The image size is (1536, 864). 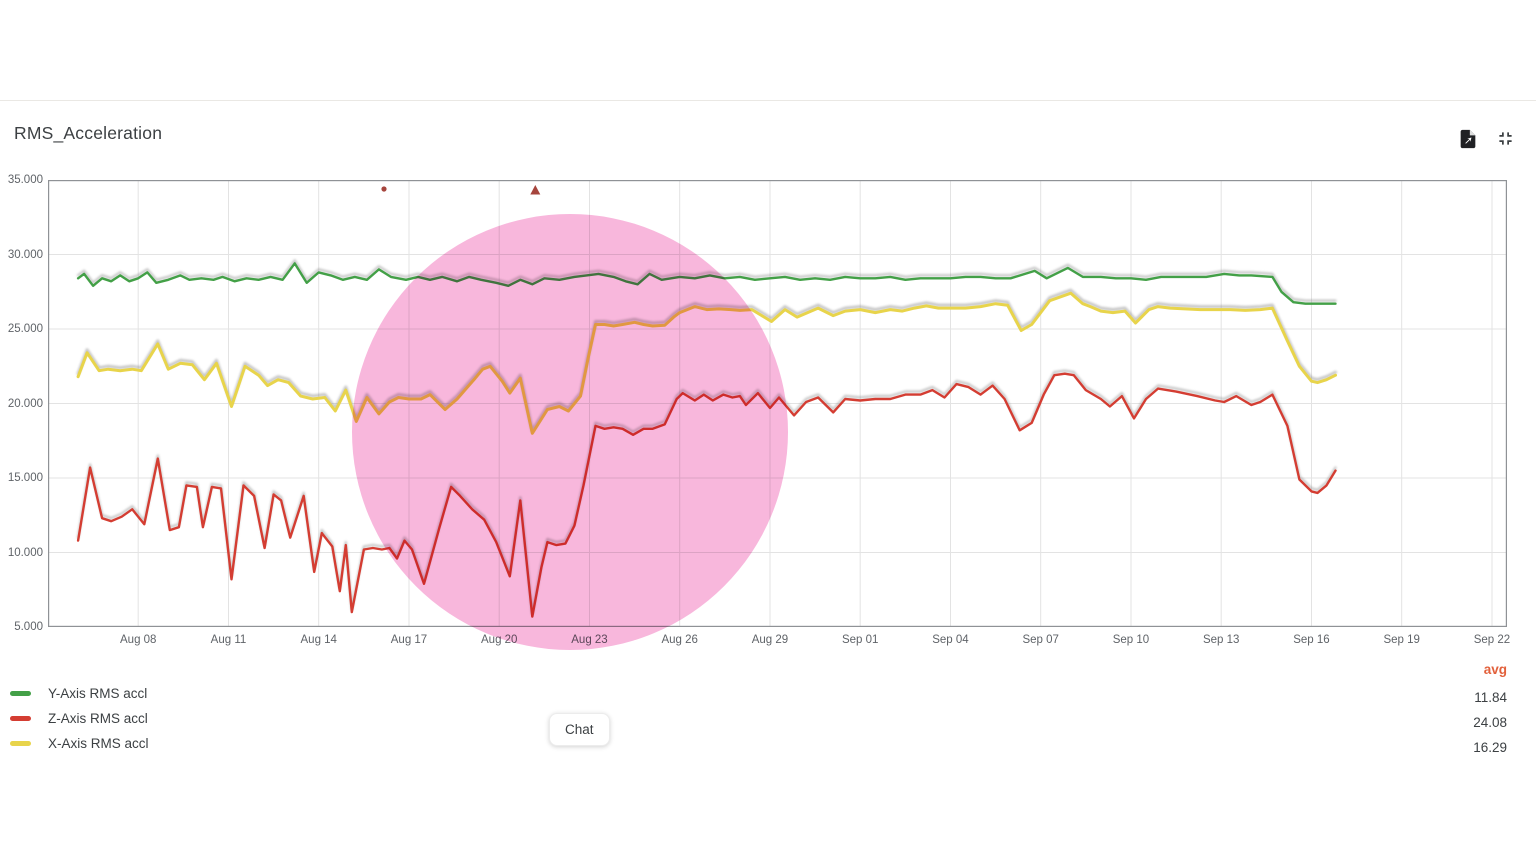 I want to click on legend-label: X-Axis RMS accl, so click(x=98, y=743).